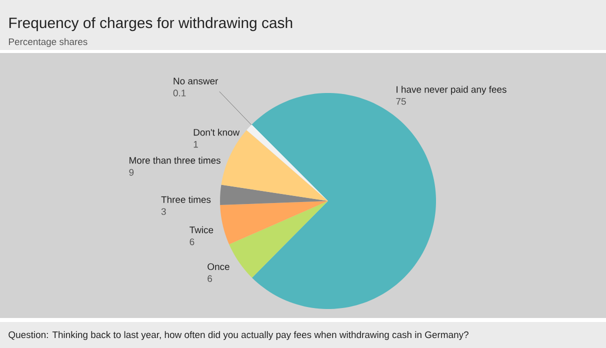 This screenshot has width=606, height=348. Describe the element at coordinates (131, 172) in the screenshot. I see `data-label: 9` at that location.